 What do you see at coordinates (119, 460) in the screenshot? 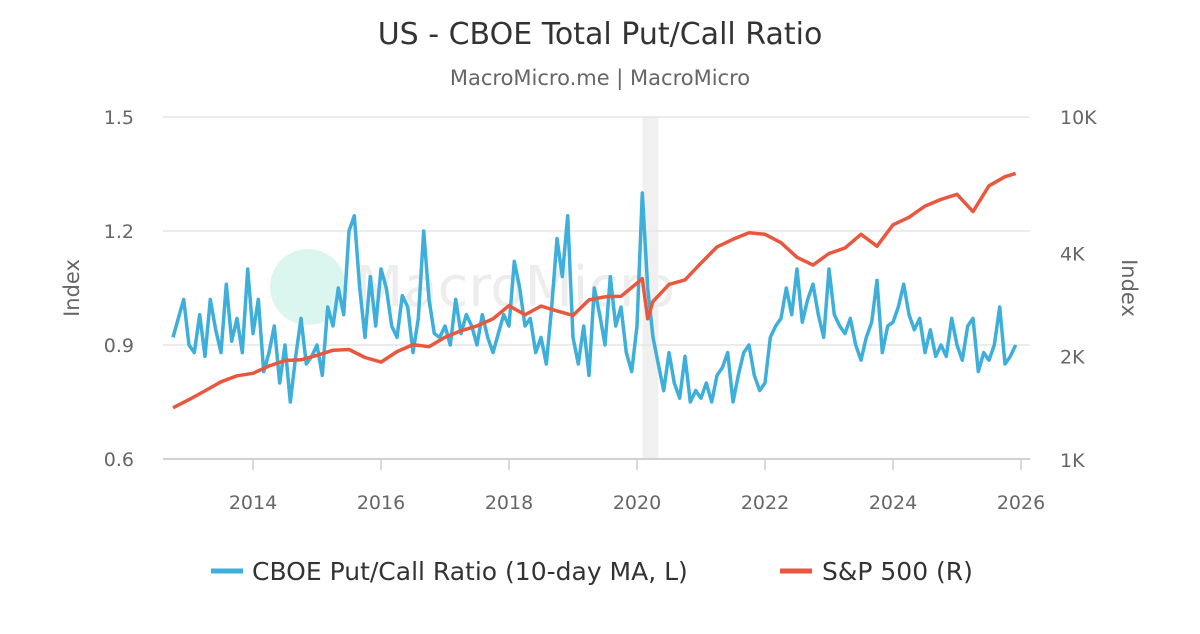
I see `y-left-tick-label: 0.6` at bounding box center [119, 460].